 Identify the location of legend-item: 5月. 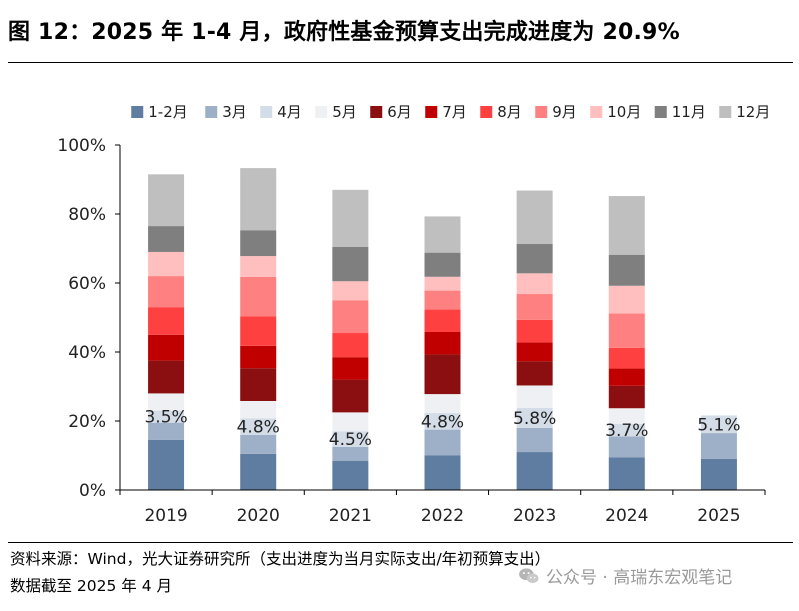
(336, 112).